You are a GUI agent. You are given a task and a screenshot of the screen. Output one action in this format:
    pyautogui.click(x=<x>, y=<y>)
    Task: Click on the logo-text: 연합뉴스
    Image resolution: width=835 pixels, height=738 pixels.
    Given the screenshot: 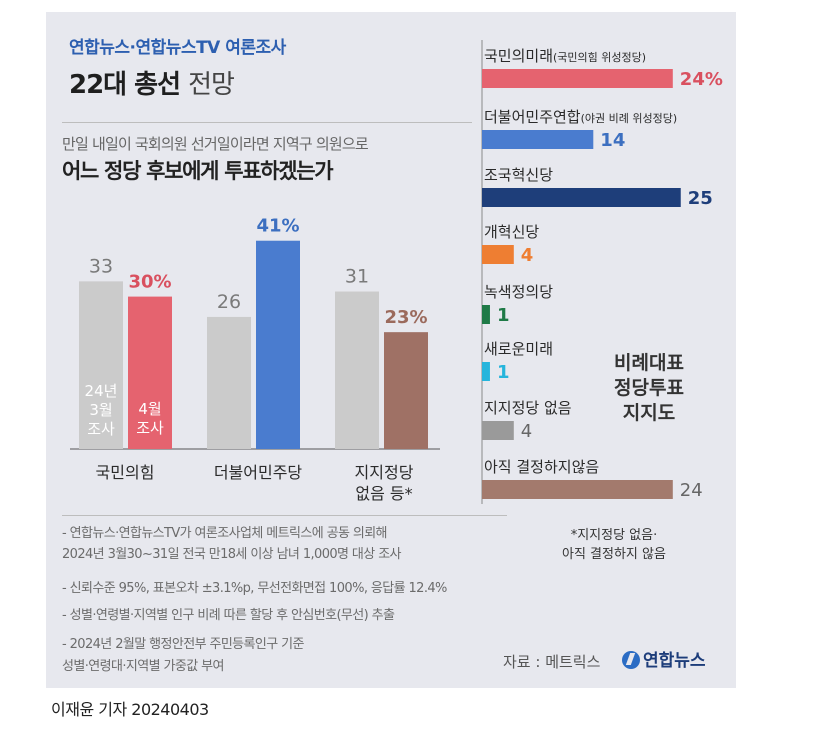 What is the action you would take?
    pyautogui.click(x=674, y=661)
    